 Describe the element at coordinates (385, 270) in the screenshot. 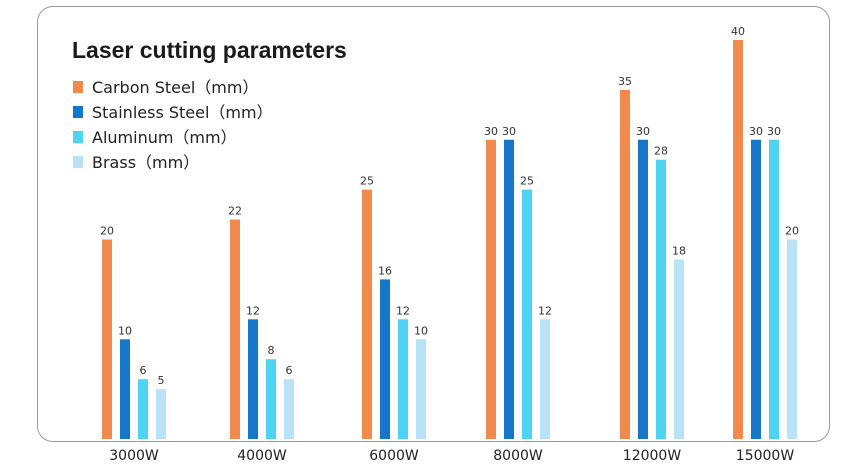

I see `bar-value-label: 16` at that location.